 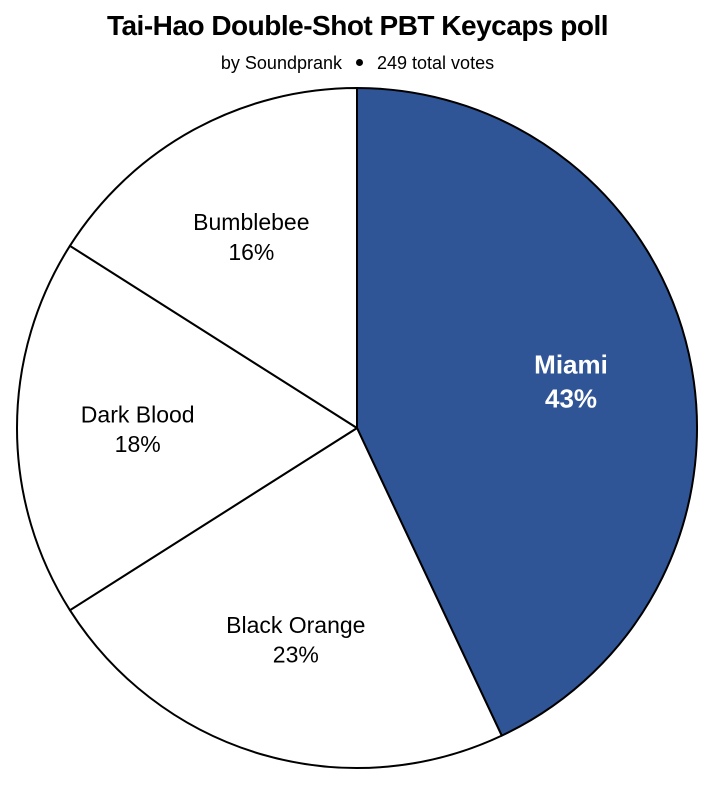 What do you see at coordinates (138, 444) in the screenshot?
I see `slice-percent: 18%` at bounding box center [138, 444].